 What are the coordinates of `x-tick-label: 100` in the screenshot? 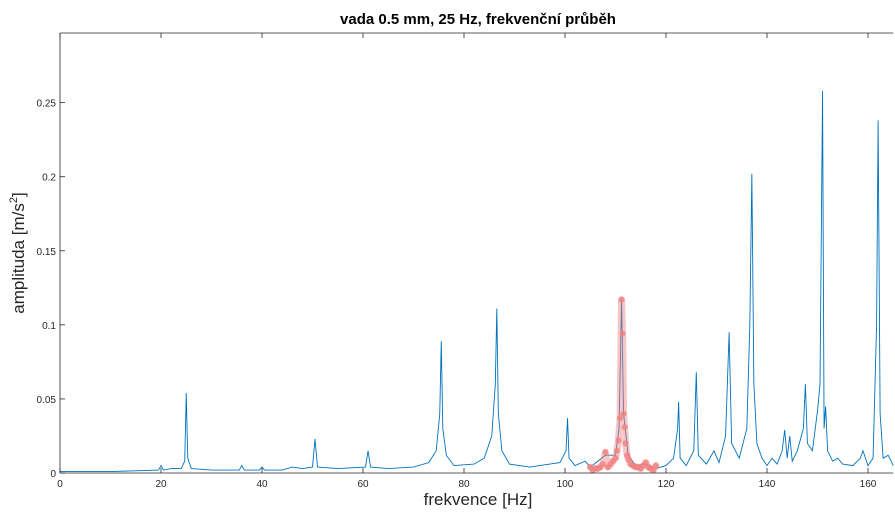 It's located at (565, 484).